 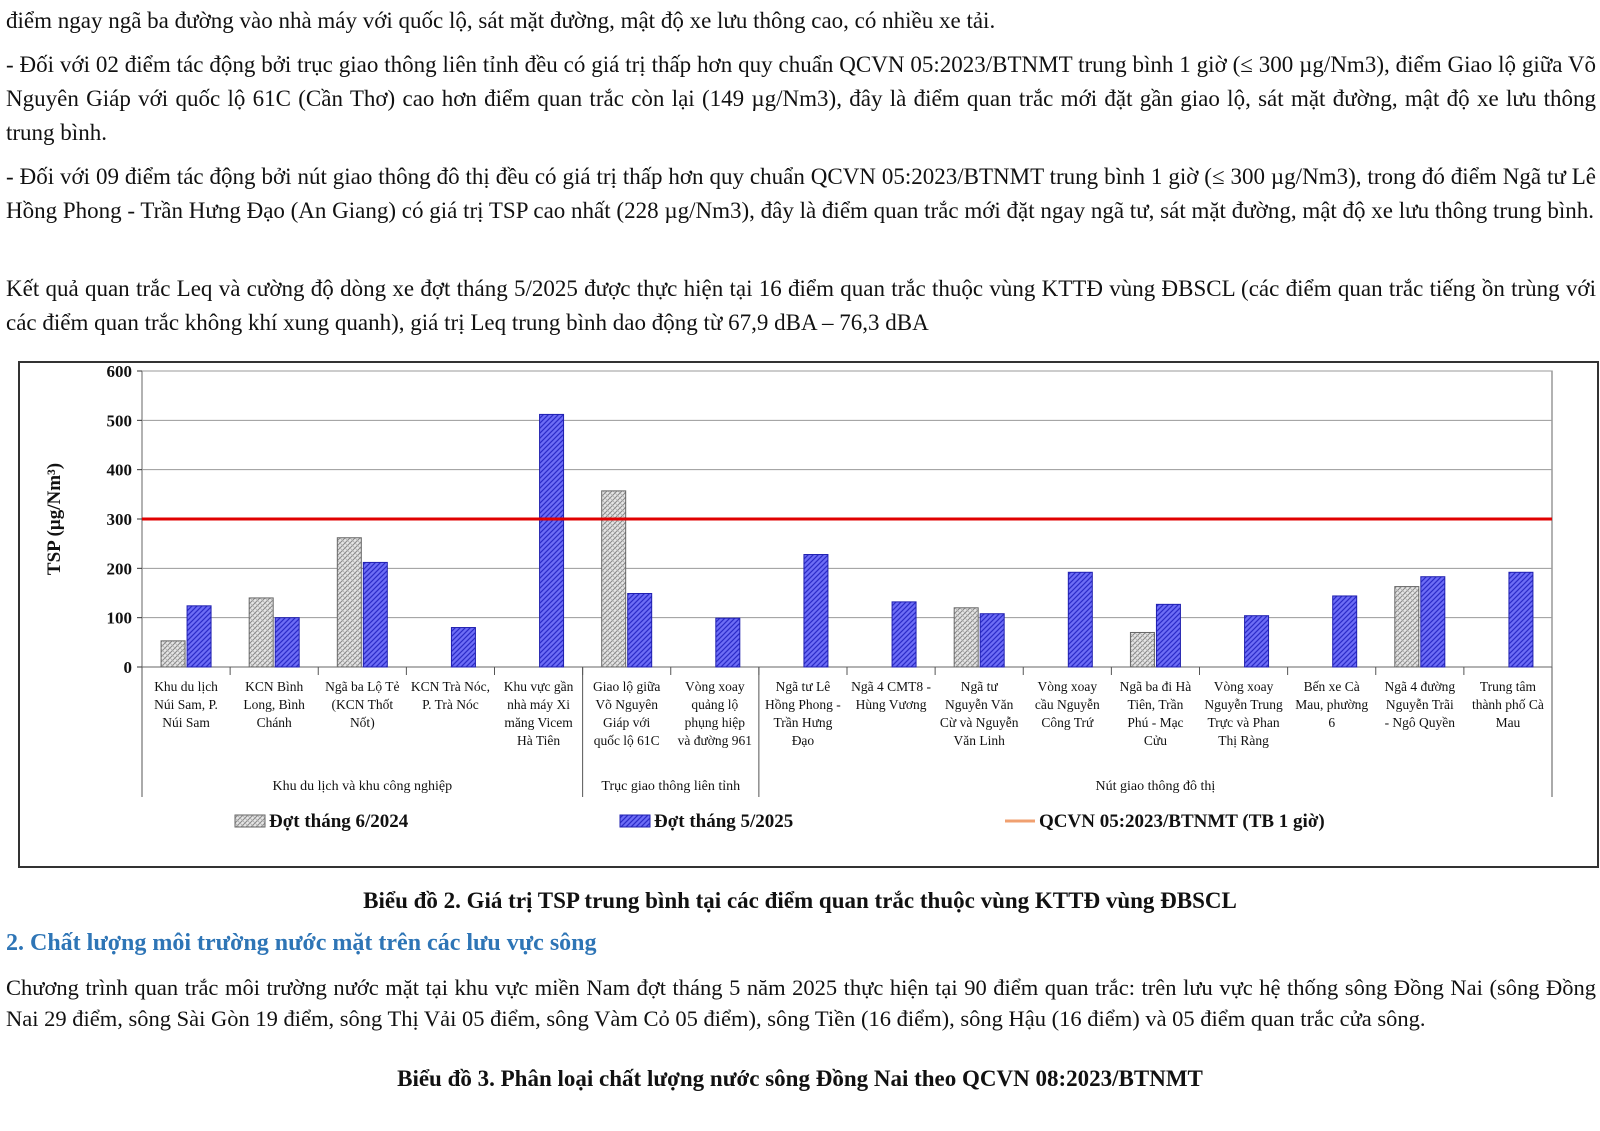 I want to click on x-category-label: Khu vực gần nhà máy Xi măng Vicem Hà Tiên, so click(x=539, y=713).